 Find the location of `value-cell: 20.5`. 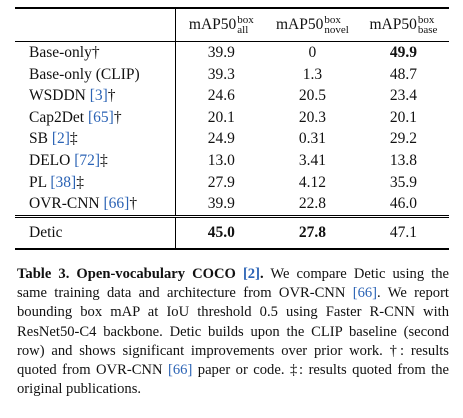

value-cell: 20.5 is located at coordinates (312, 96).